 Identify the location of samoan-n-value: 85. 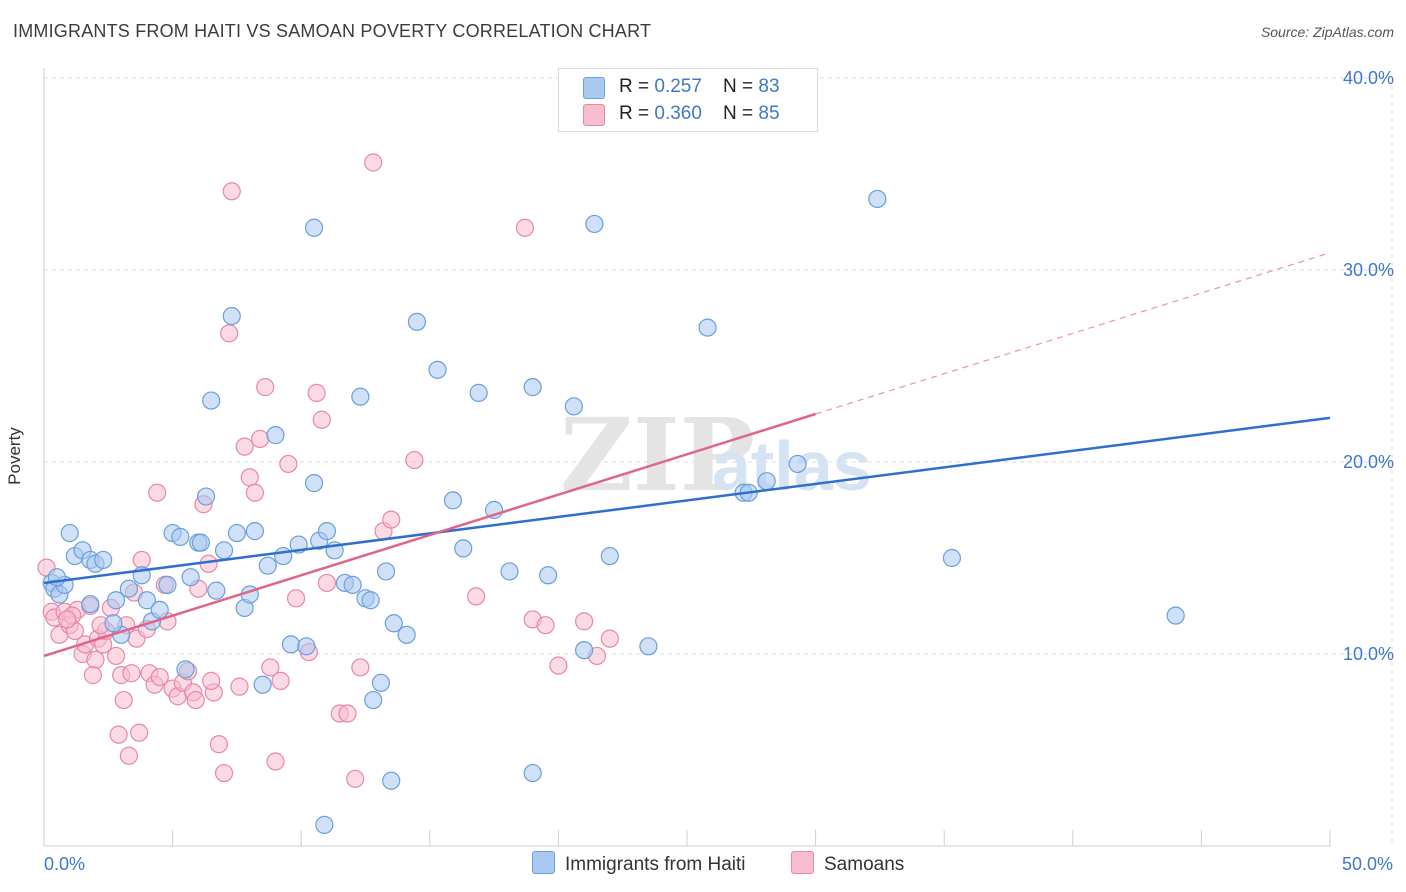
(769, 113).